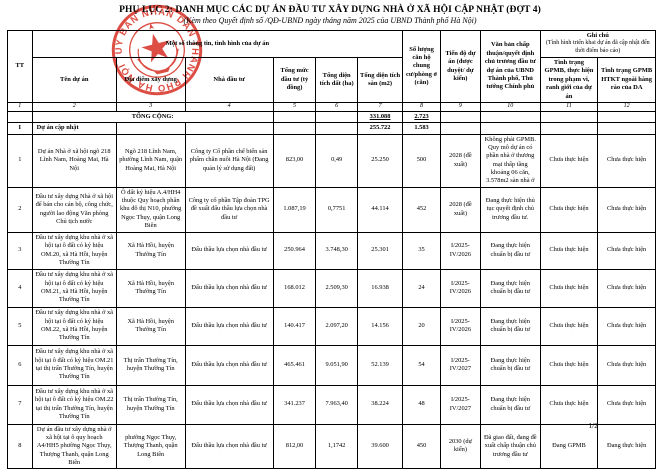 This screenshot has width=660, height=469. I want to click on cell-tt: 7, so click(20, 404).